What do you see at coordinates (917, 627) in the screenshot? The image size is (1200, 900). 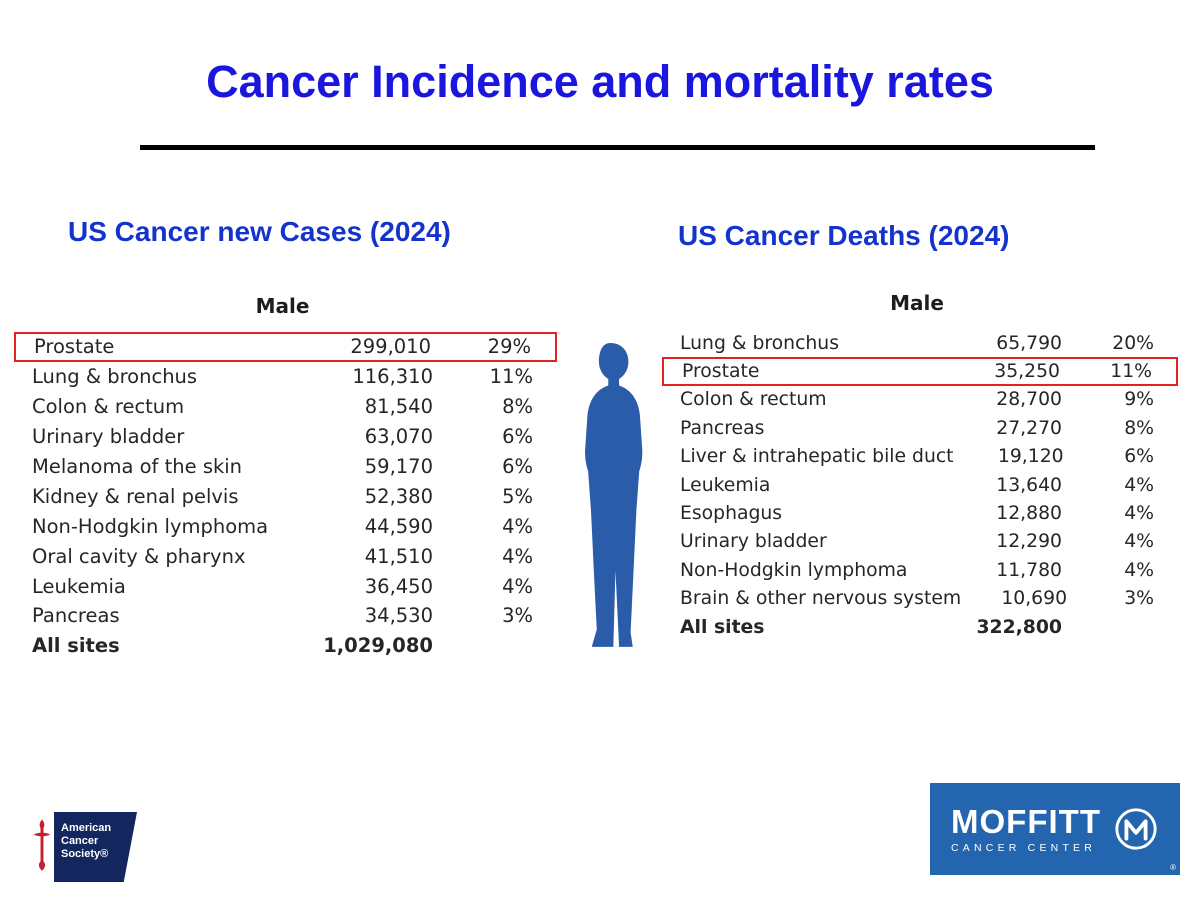 I see `table-row: All sites 322,800` at bounding box center [917, 627].